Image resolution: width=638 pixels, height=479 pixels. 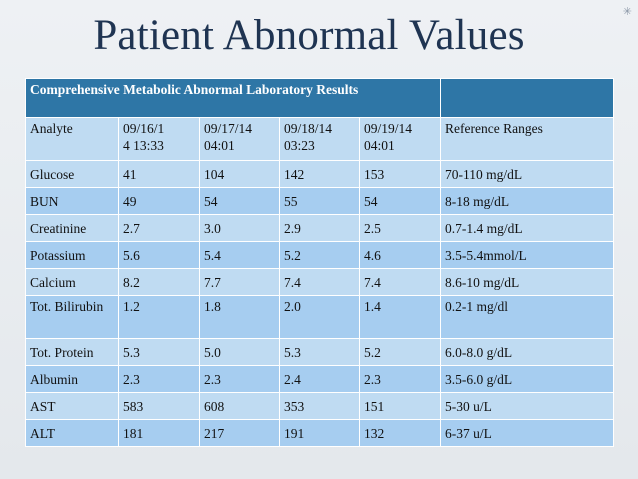 What do you see at coordinates (527, 139) in the screenshot?
I see `header-reference-ranges: Reference Ranges` at bounding box center [527, 139].